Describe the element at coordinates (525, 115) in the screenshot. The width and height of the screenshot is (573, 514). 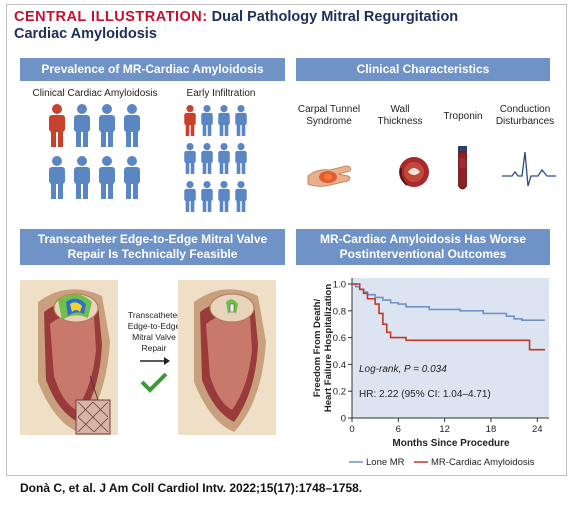
I see `conduction-disturbances-label: Conduction Disturbances` at that location.